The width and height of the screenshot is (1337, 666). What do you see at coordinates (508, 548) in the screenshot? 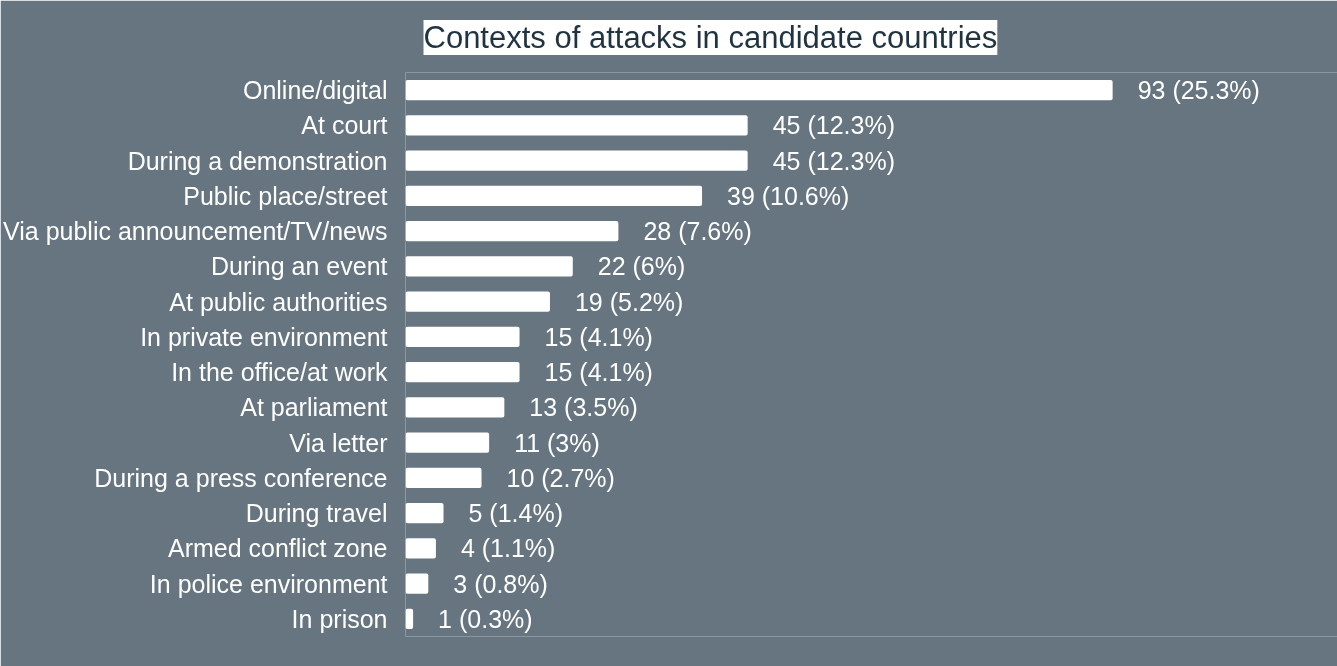
I see `data-label: 4 (1.1%)` at bounding box center [508, 548].